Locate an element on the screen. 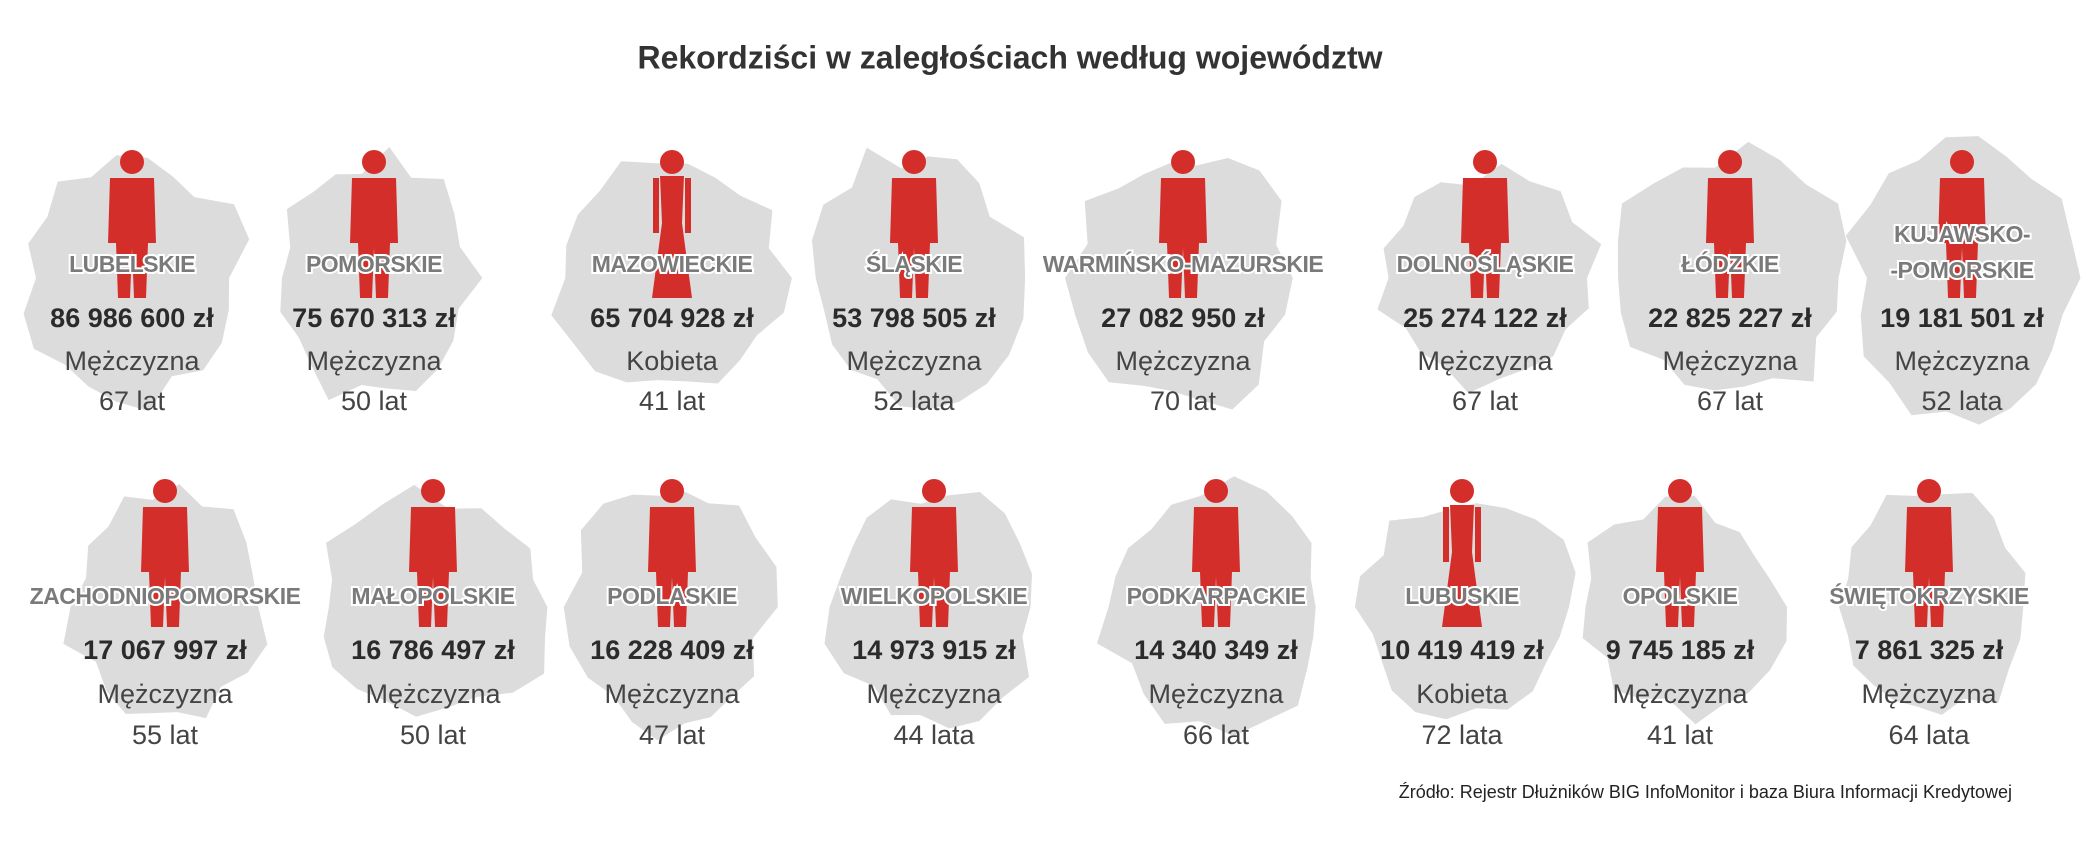 This screenshot has height=856, width=2096. amount: 9 745 185 zł is located at coordinates (1680, 650).